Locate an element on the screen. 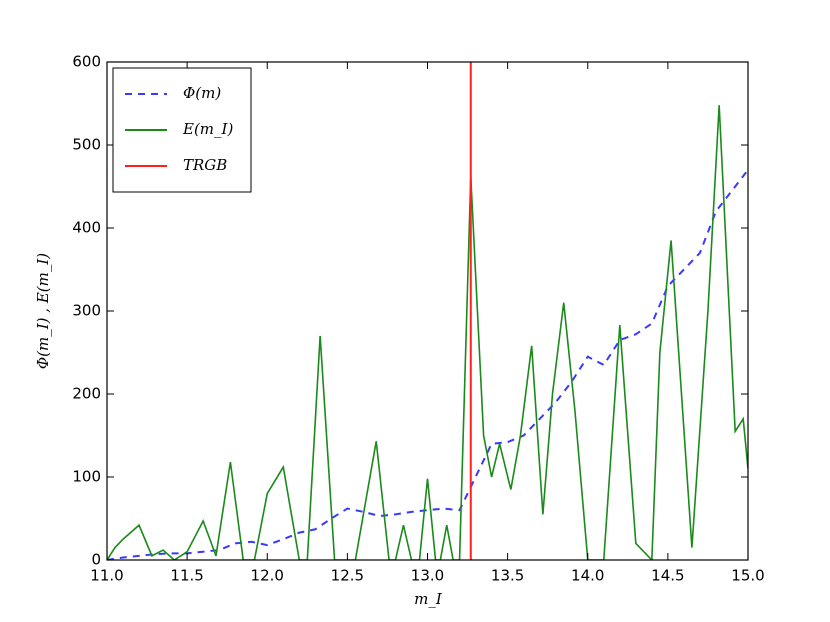 The image size is (830, 622). x-tick-label: 13.5 is located at coordinates (507, 576).